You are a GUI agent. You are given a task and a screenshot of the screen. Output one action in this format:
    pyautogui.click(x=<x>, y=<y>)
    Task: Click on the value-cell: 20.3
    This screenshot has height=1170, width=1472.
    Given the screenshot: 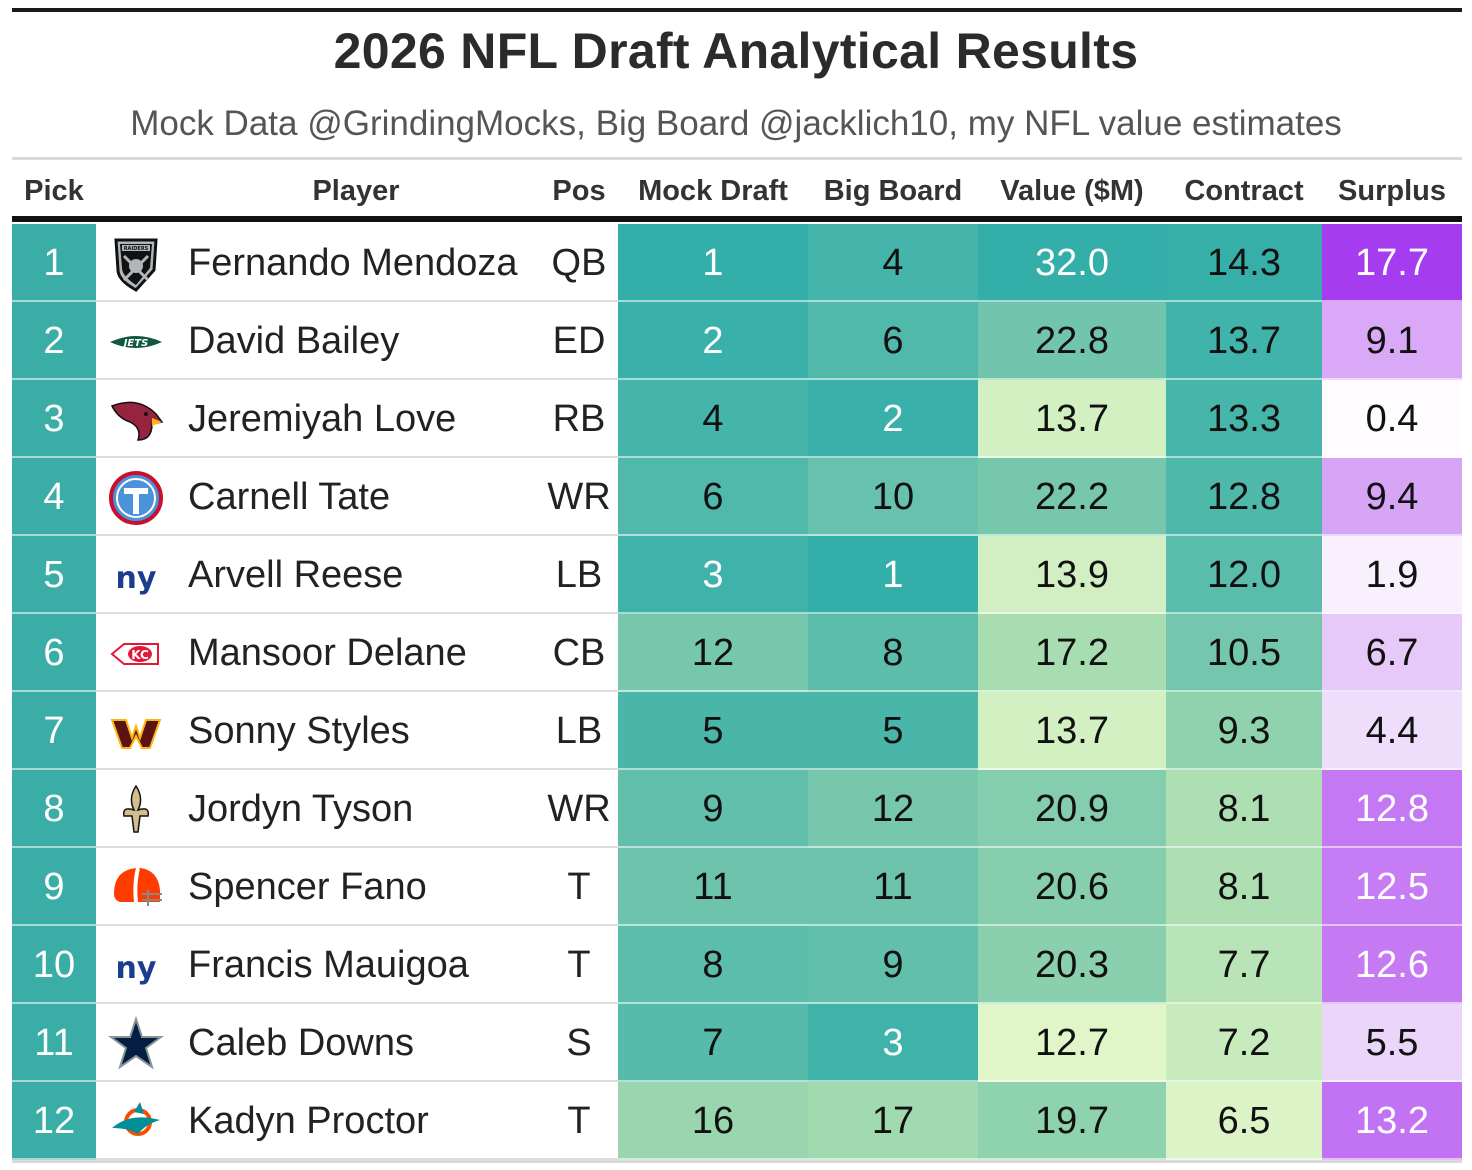 What is the action you would take?
    pyautogui.click(x=1072, y=965)
    